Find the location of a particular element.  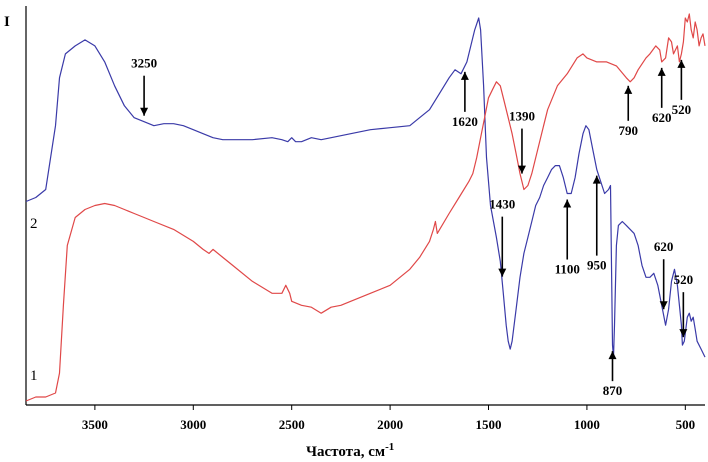

x-axis-title-main: Частота, см is located at coordinates (345, 452).